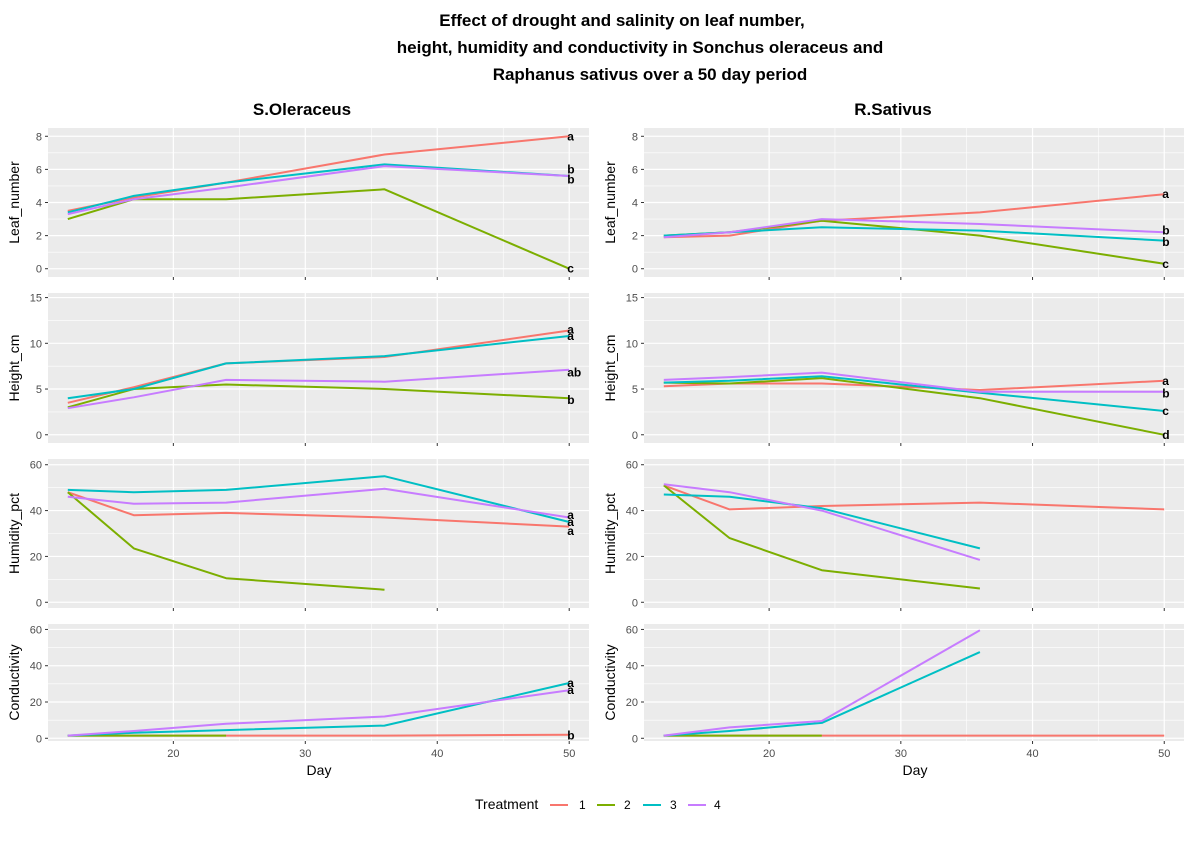 The image size is (1195, 845). Describe the element at coordinates (660, 805) in the screenshot. I see `legend-item-3: 3` at that location.